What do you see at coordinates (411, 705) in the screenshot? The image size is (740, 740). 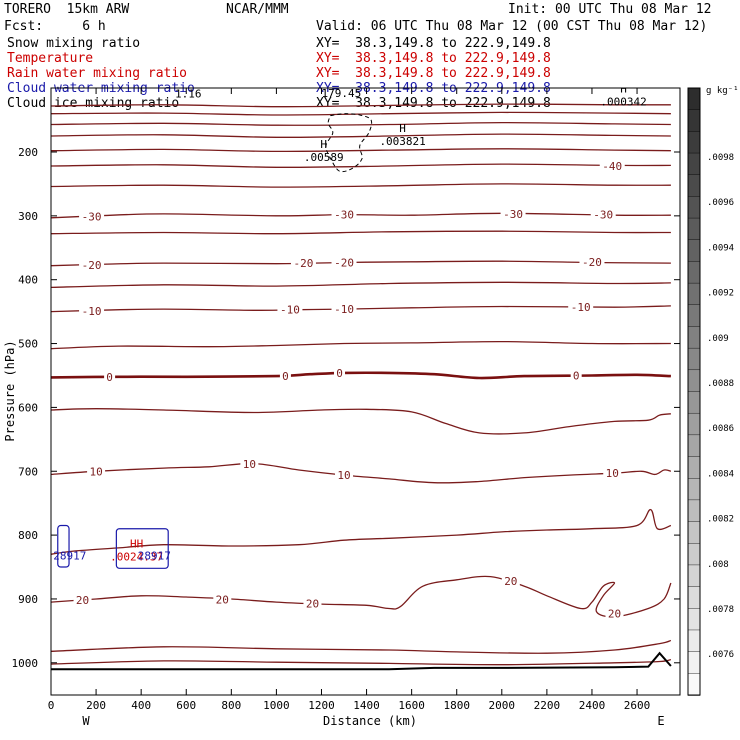 I see `x-tick-label: 1600` at bounding box center [411, 705].